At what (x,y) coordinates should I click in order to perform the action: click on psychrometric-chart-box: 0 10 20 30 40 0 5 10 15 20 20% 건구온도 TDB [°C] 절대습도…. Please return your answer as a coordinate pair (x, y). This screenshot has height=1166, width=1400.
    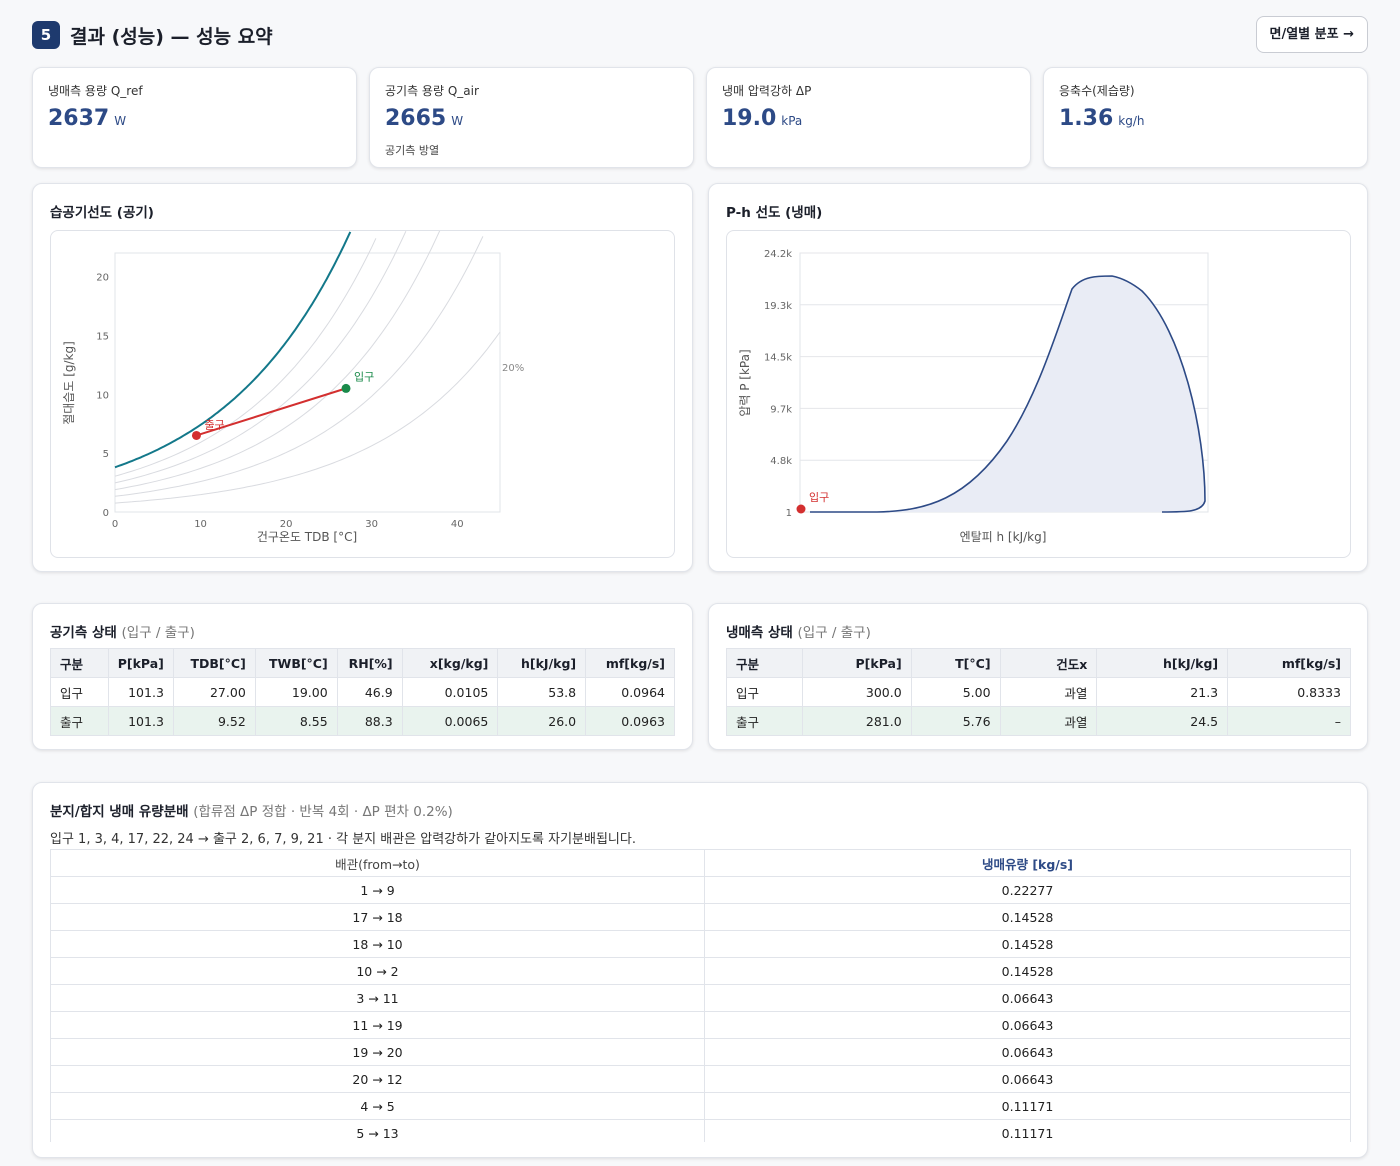
    Looking at the image, I should click on (362, 394).